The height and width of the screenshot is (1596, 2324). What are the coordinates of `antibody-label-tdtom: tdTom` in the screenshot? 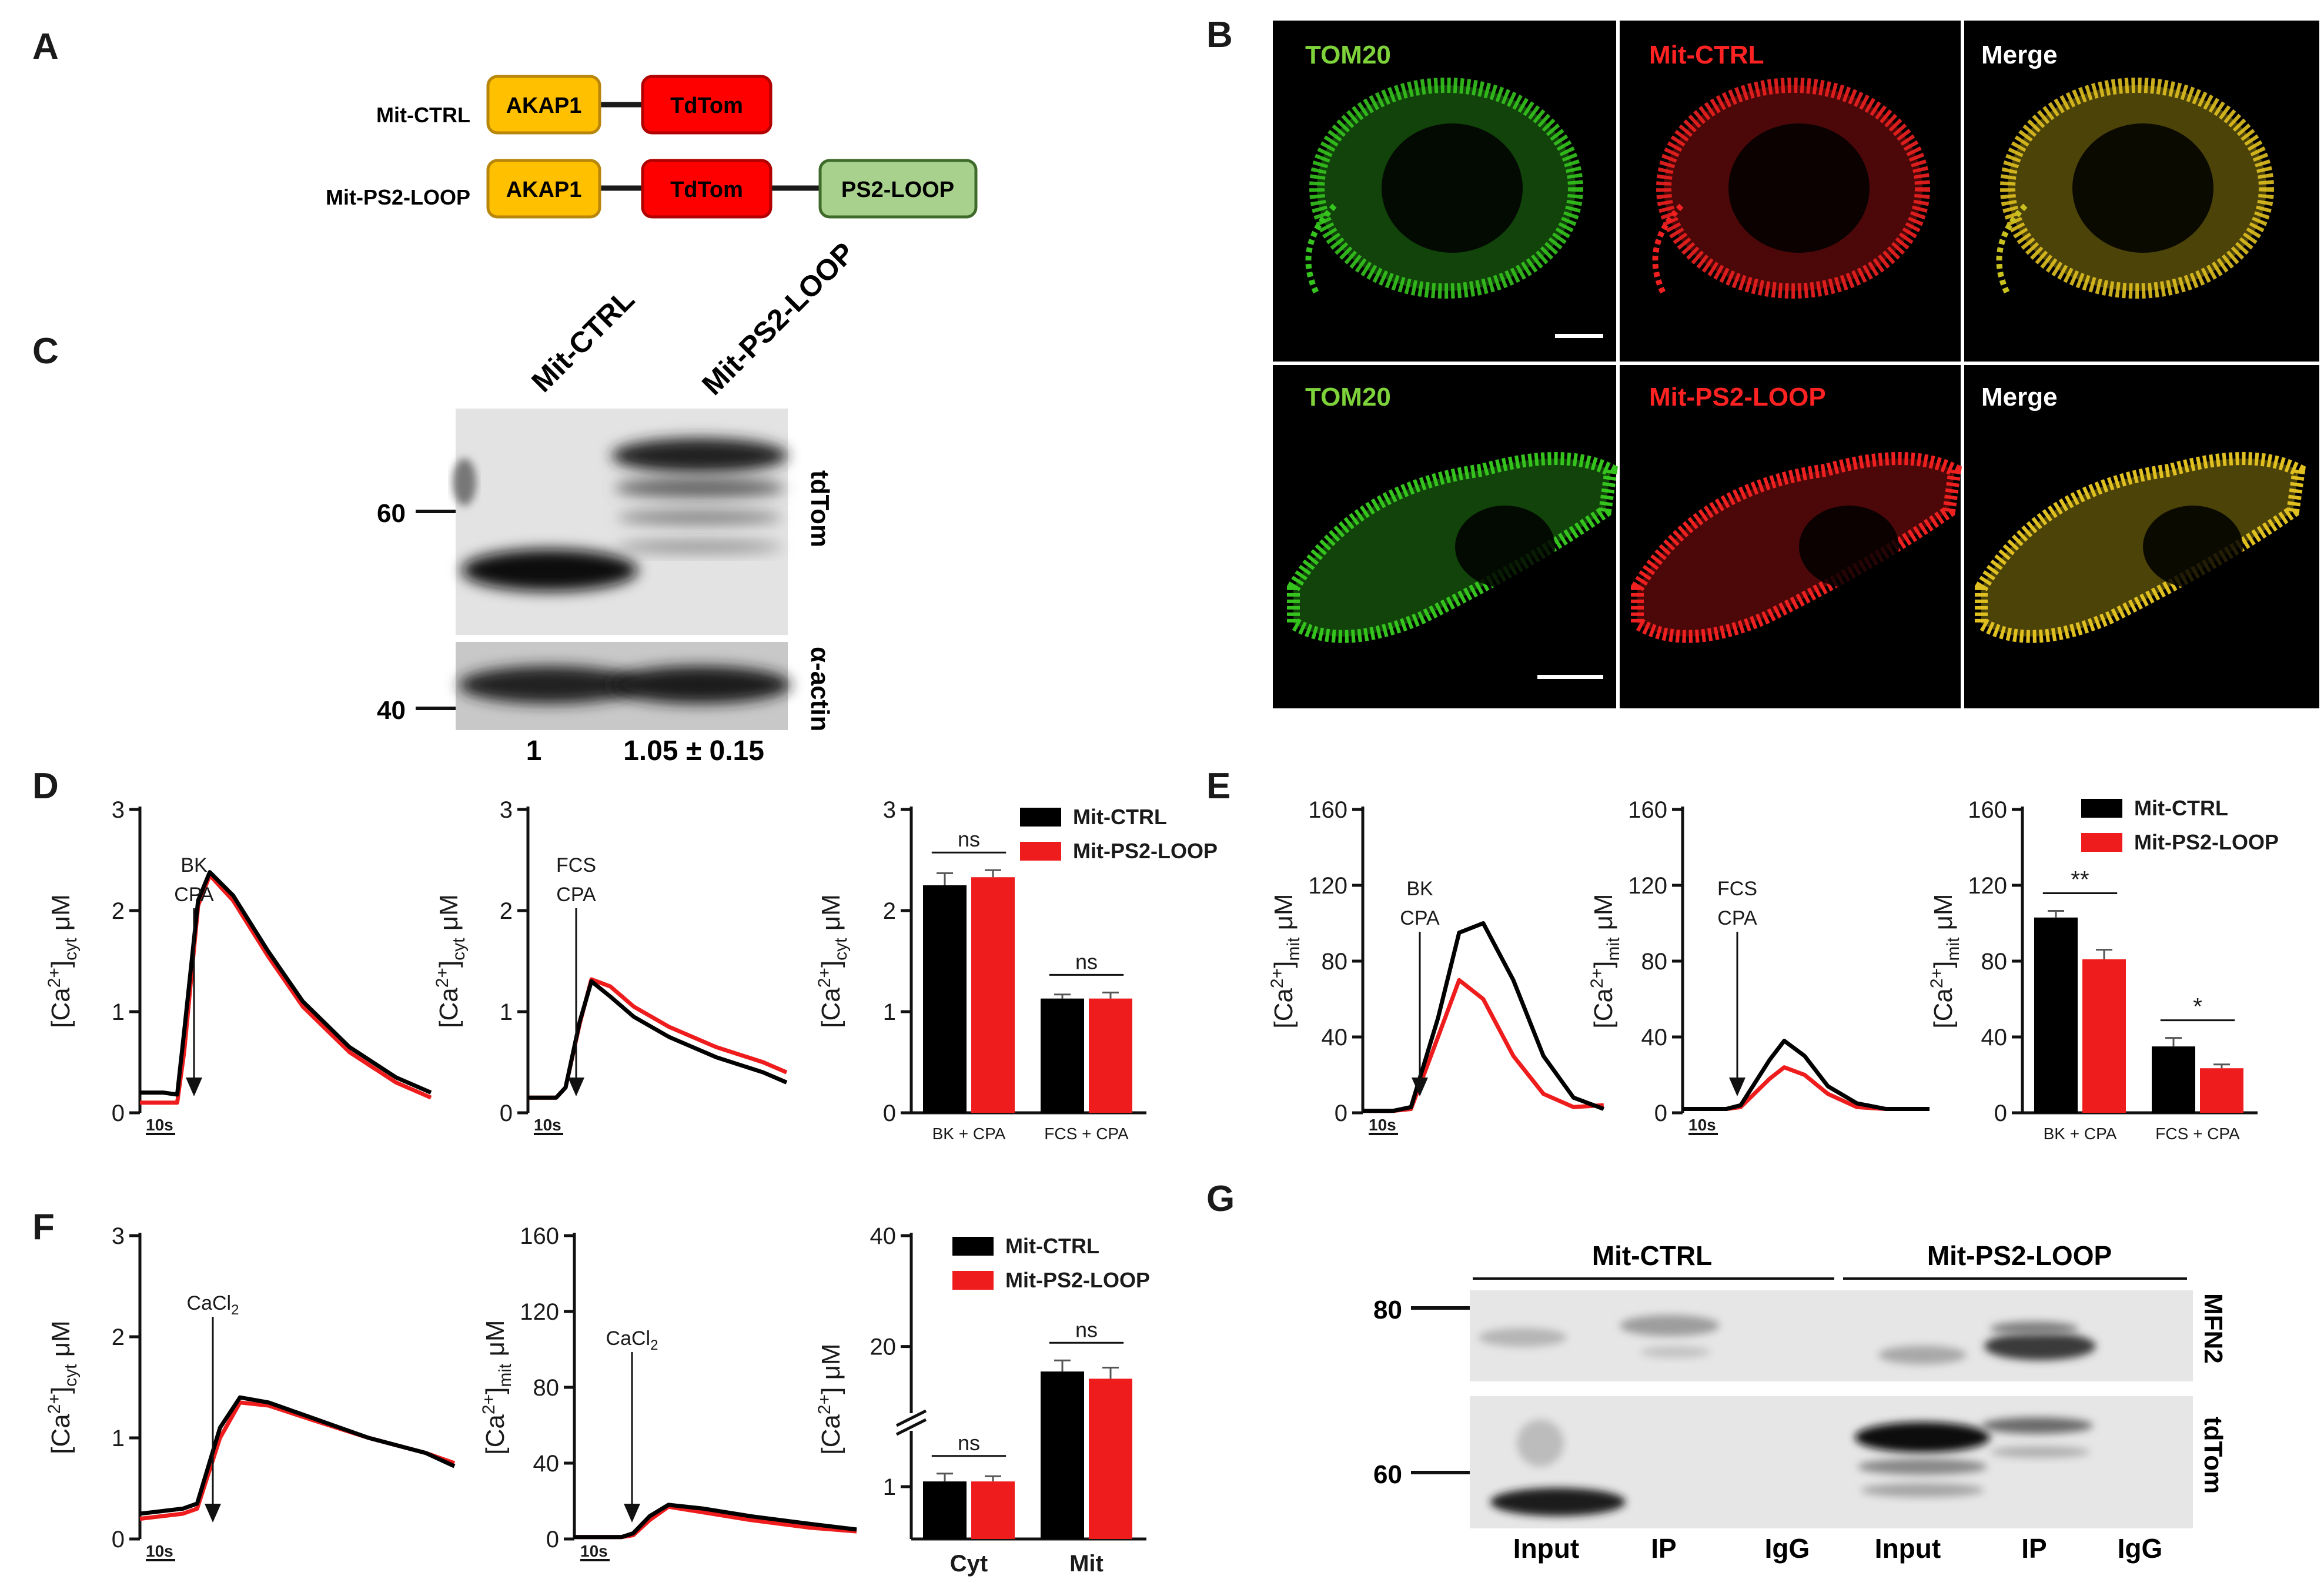 It's located at (2213, 1455).